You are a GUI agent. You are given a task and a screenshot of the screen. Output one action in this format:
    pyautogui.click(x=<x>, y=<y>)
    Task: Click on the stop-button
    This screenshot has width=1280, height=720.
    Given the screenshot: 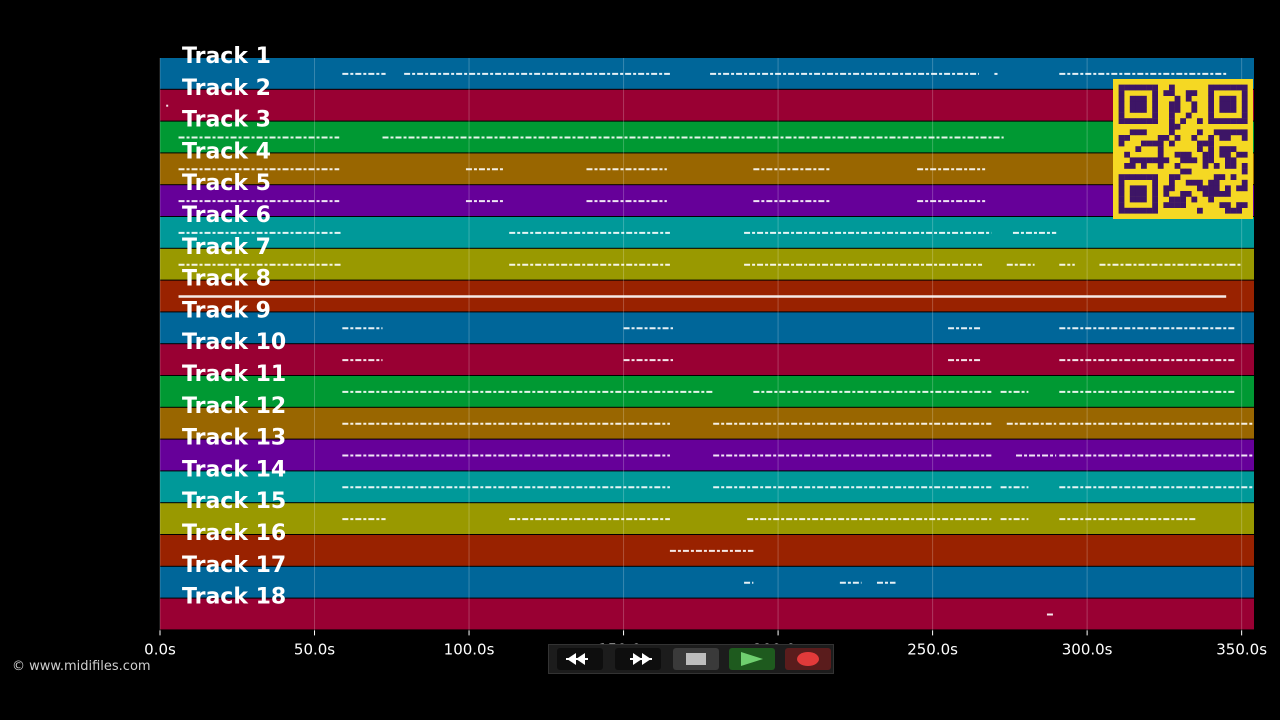 What is the action you would take?
    pyautogui.click(x=696, y=659)
    